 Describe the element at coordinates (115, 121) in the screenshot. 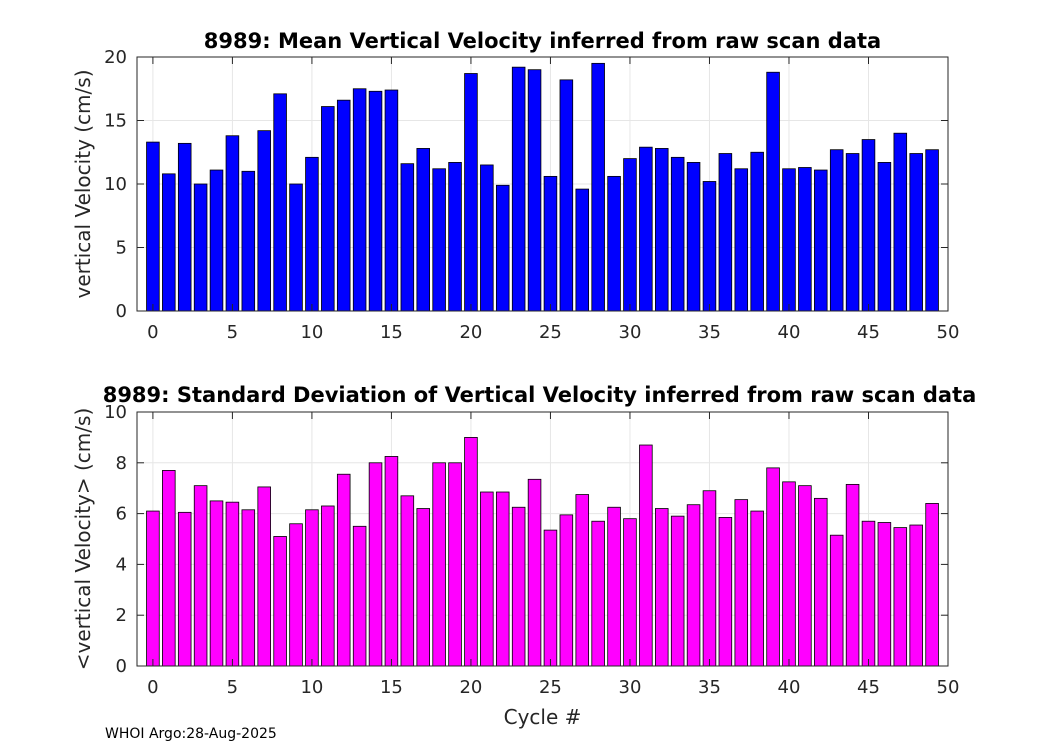

I see `y-tick-label: 15` at that location.